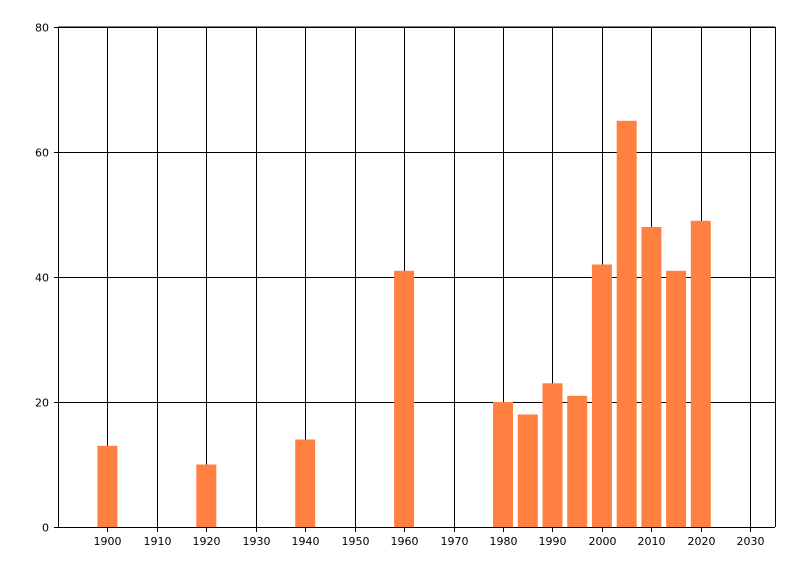 This screenshot has width=800, height=576. I want to click on bar-1960, so click(404, 399).